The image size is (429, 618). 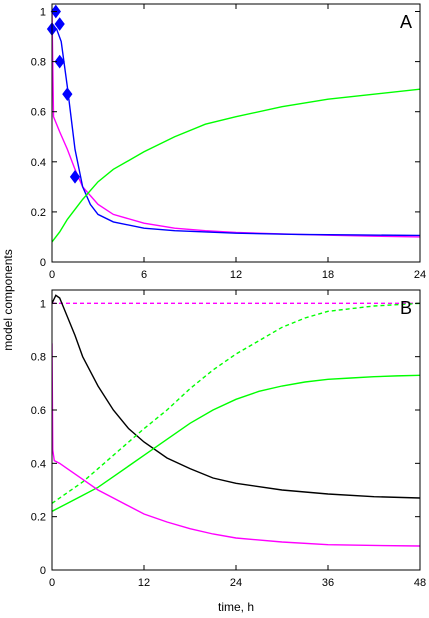 I want to click on panel-a-x-tick-label: 6, so click(x=144, y=275).